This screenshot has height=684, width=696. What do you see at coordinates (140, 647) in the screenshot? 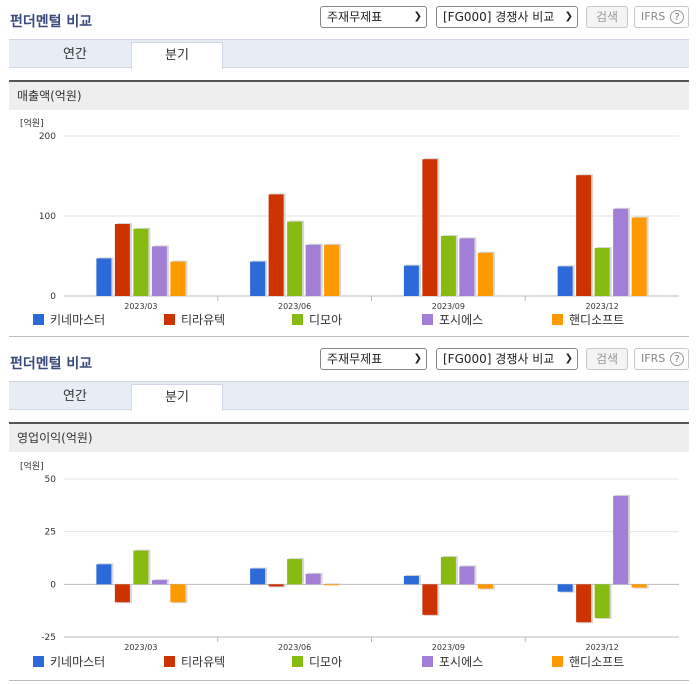
I see `x-tick-label: 2023/03` at bounding box center [140, 647].